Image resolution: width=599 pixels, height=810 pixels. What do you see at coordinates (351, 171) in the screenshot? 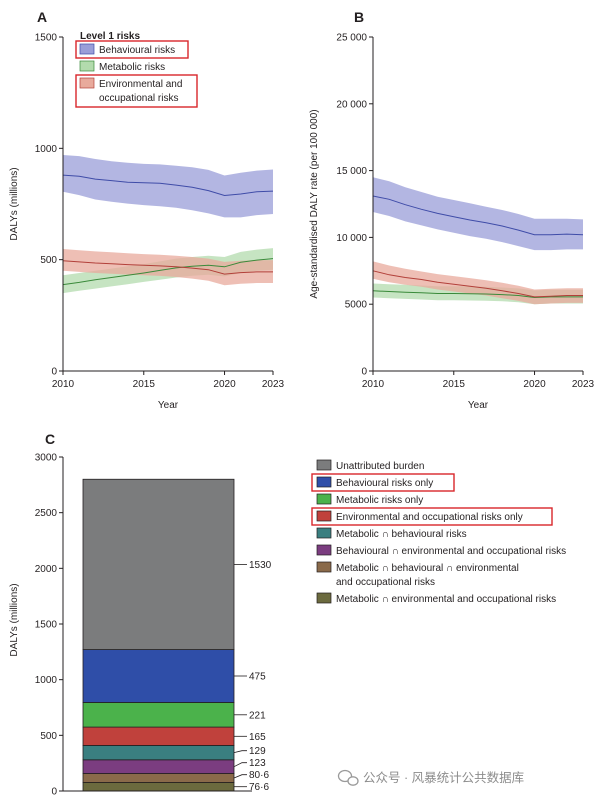
I see `y-tick-label: 15 000` at bounding box center [351, 171].